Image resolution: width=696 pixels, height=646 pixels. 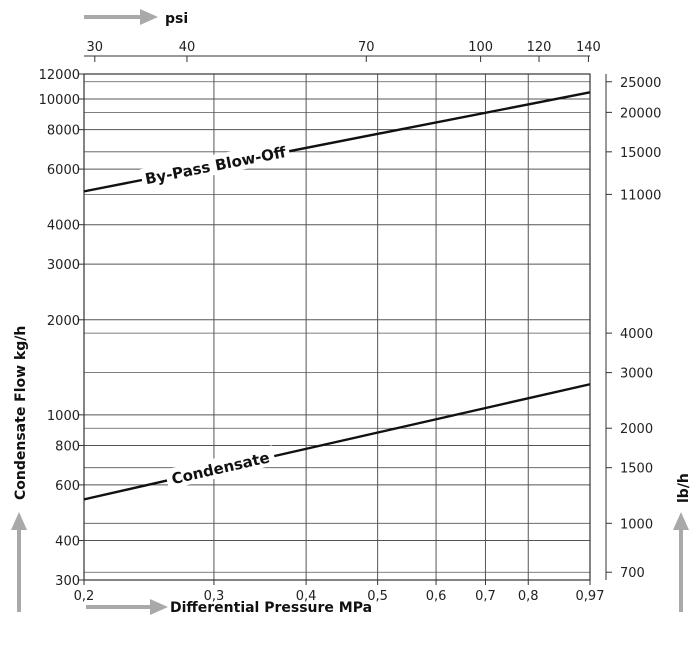 I want to click on x-tick-label: 0,2, so click(x=84, y=596).